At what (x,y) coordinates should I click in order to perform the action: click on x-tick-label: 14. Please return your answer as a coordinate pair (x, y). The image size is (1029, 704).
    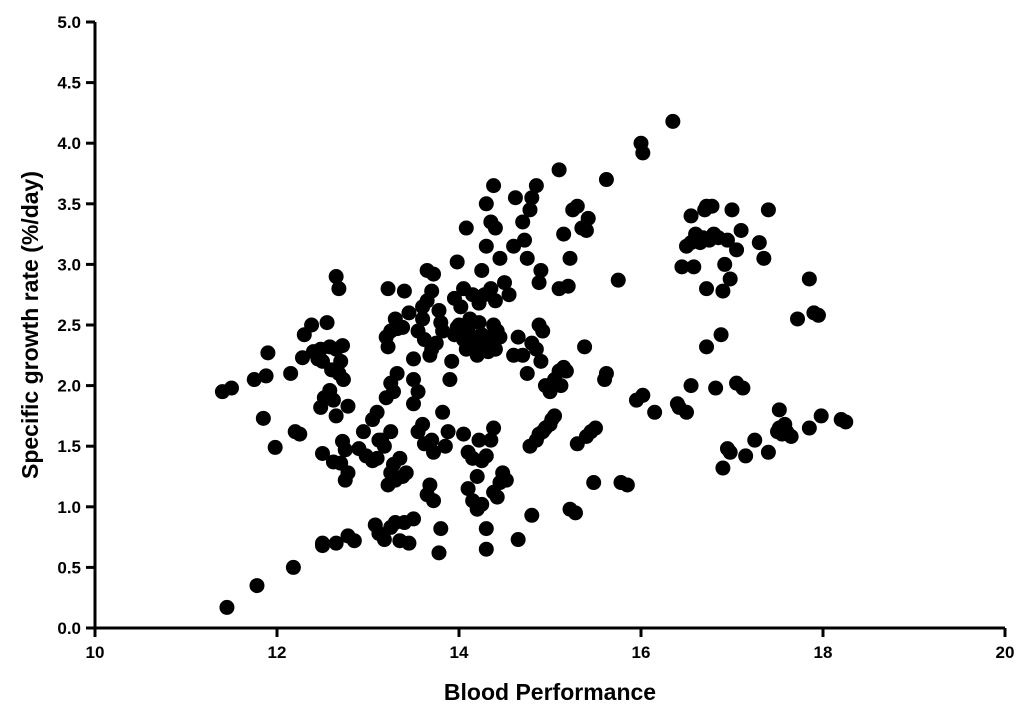
    Looking at the image, I should click on (459, 652).